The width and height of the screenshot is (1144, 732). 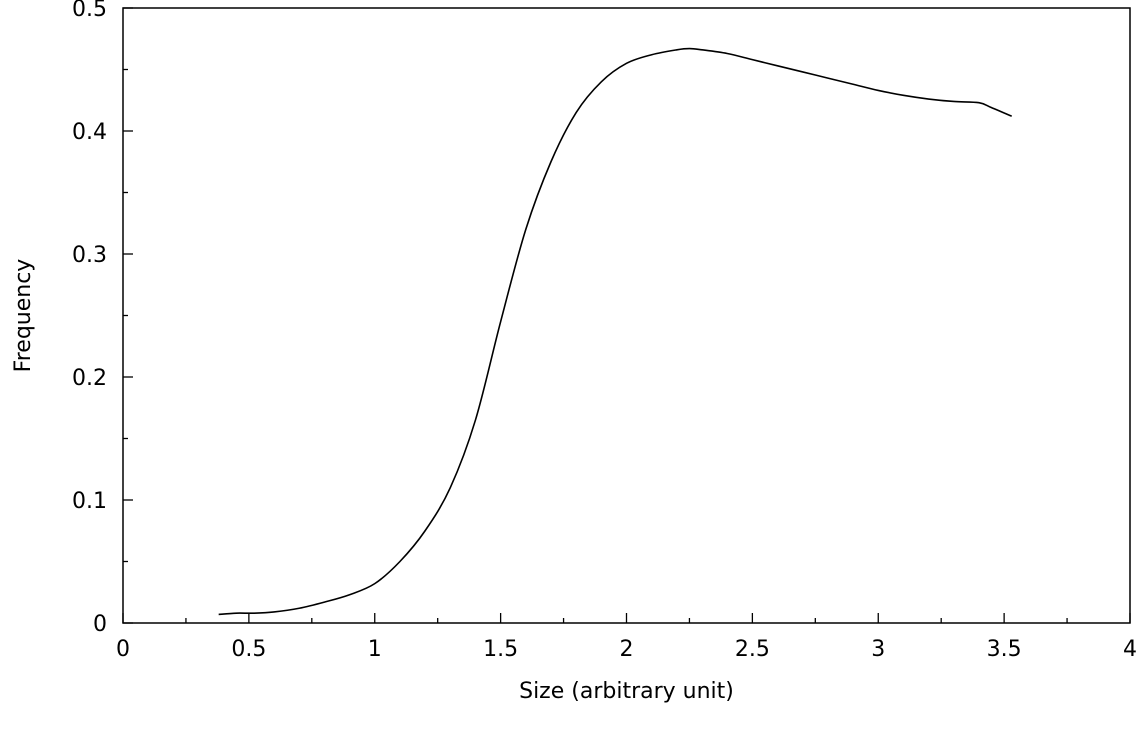 What do you see at coordinates (89, 378) in the screenshot?
I see `y-tick-label: 0.2` at bounding box center [89, 378].